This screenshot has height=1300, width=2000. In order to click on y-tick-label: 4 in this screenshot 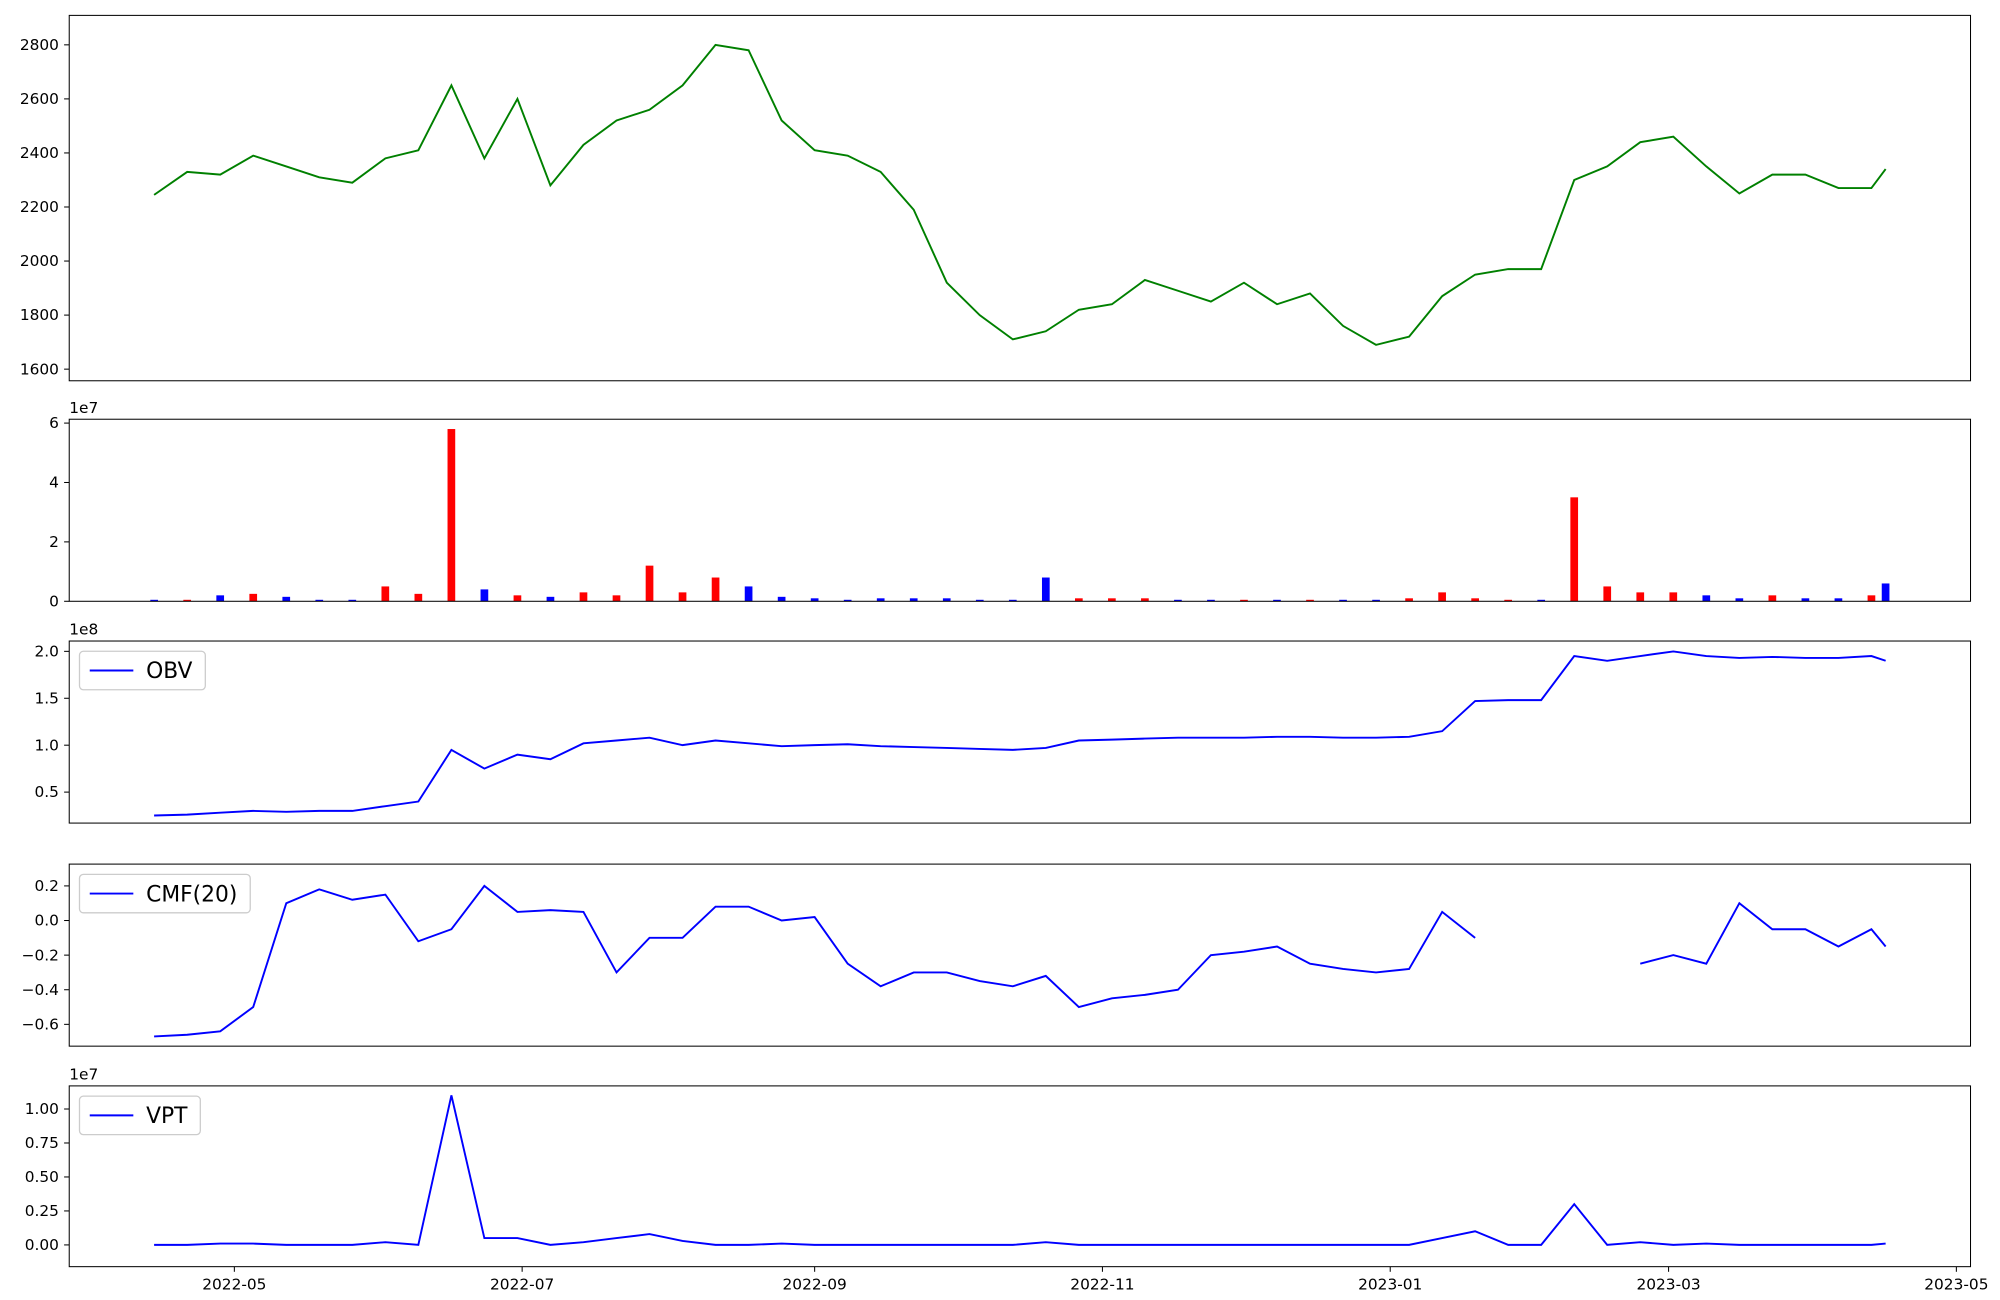, I will do `click(54, 483)`.